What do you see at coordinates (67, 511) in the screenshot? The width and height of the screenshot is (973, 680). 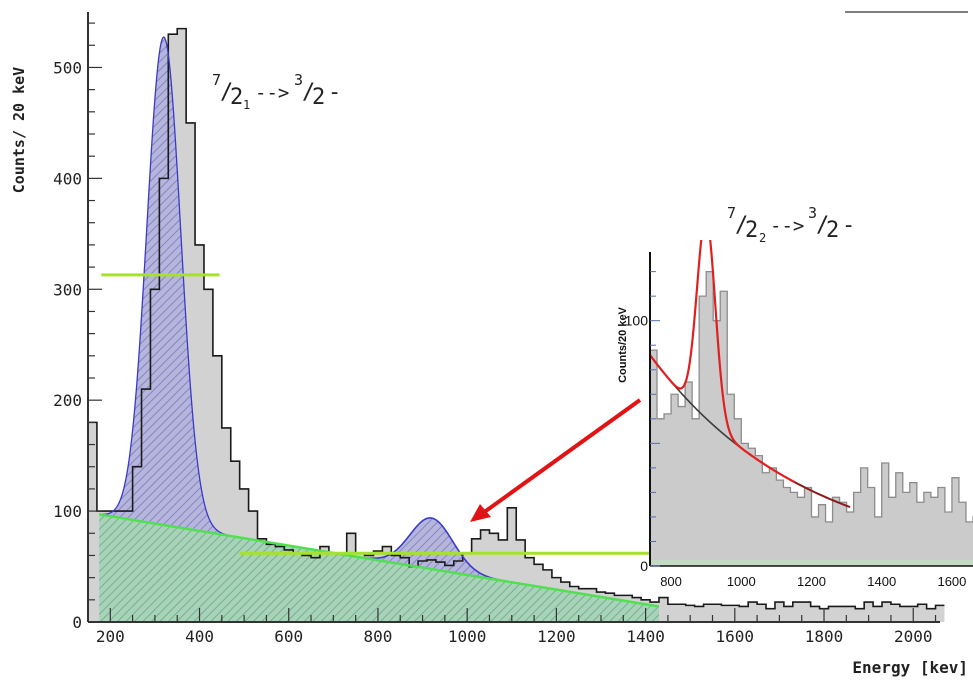 I see `main-y-tick-label: 100` at bounding box center [67, 511].